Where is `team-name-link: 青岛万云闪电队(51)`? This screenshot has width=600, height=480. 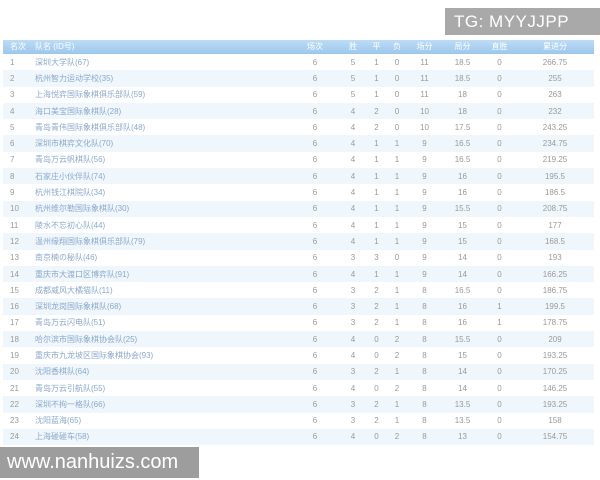 team-name-link: 青岛万云闪电队(51) is located at coordinates (70, 323).